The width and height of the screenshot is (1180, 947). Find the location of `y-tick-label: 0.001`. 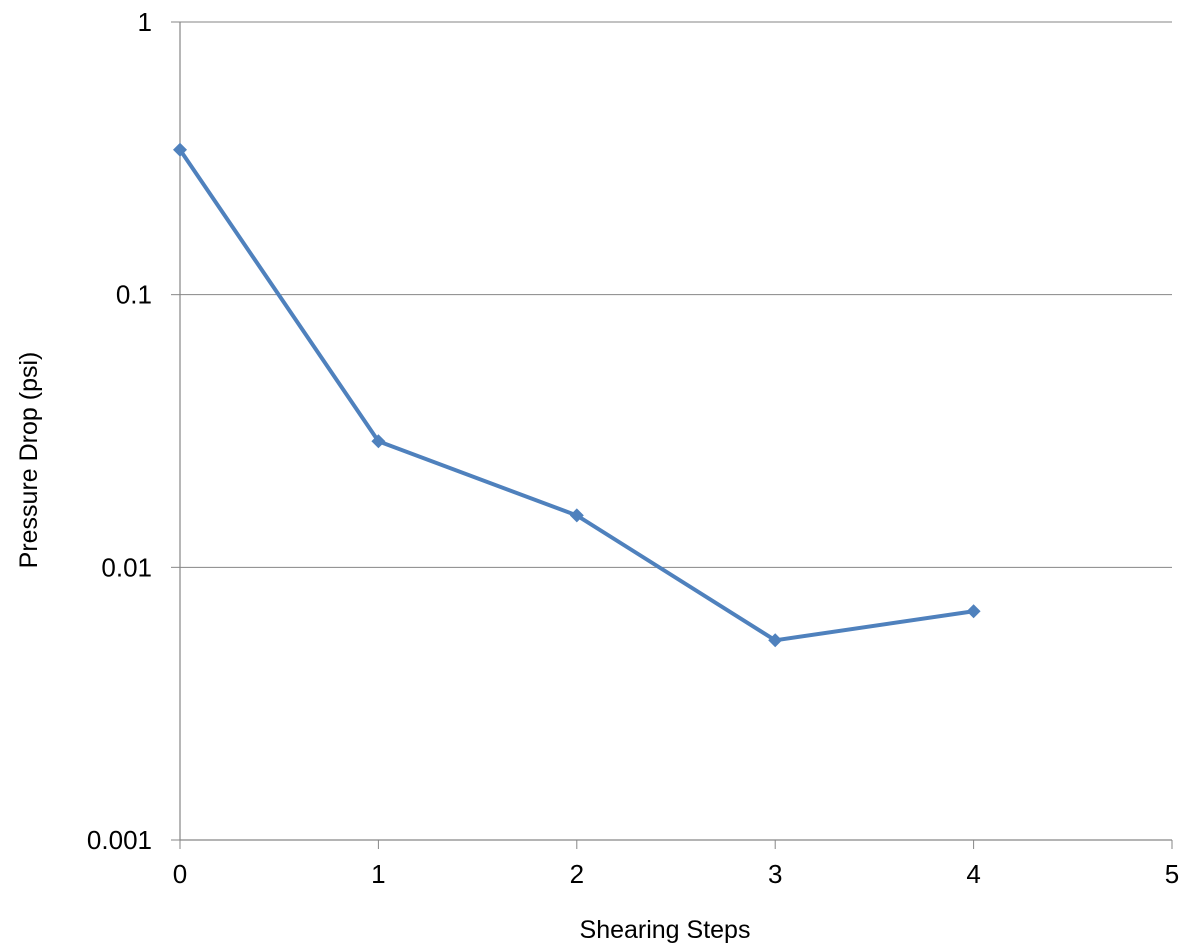

y-tick-label: 0.001 is located at coordinates (119, 840).